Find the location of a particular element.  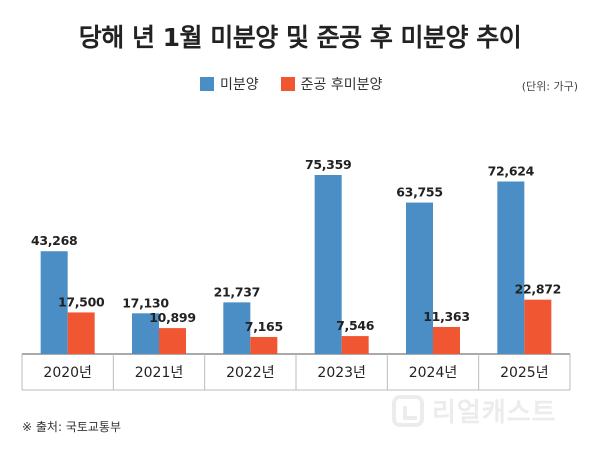

watermark-text: 리얼캐스트 is located at coordinates (494, 413).